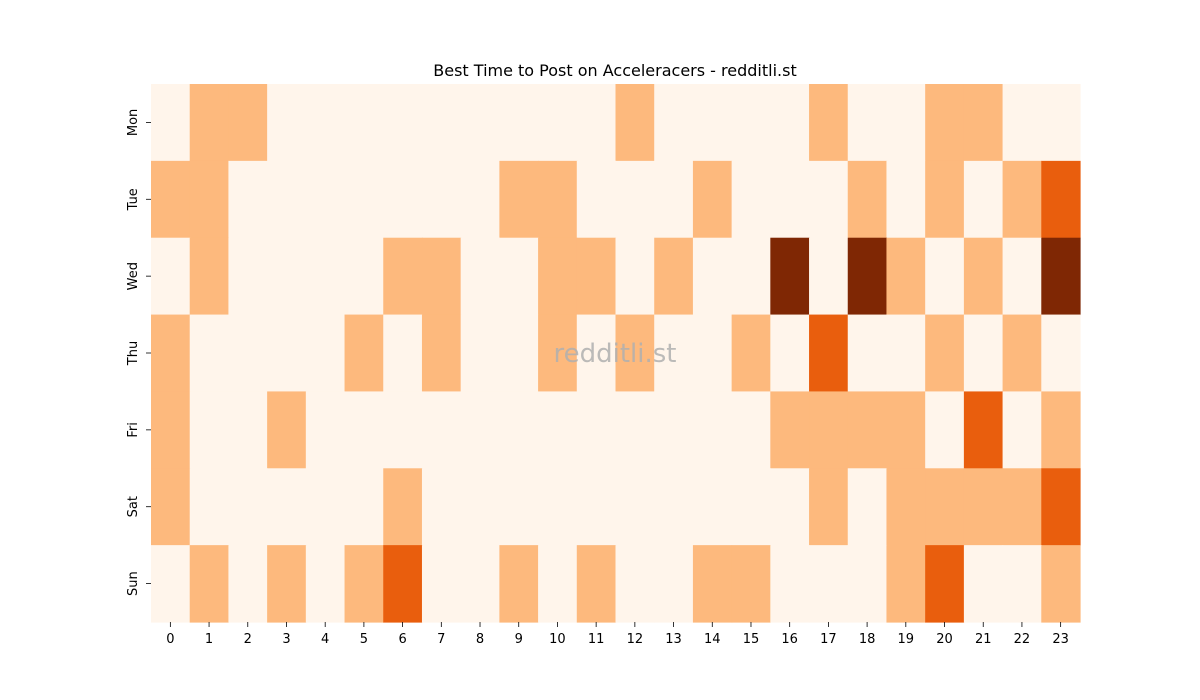 This screenshot has width=1200, height=700. Describe the element at coordinates (519, 639) in the screenshot. I see `x-tick-label: 9` at that location.